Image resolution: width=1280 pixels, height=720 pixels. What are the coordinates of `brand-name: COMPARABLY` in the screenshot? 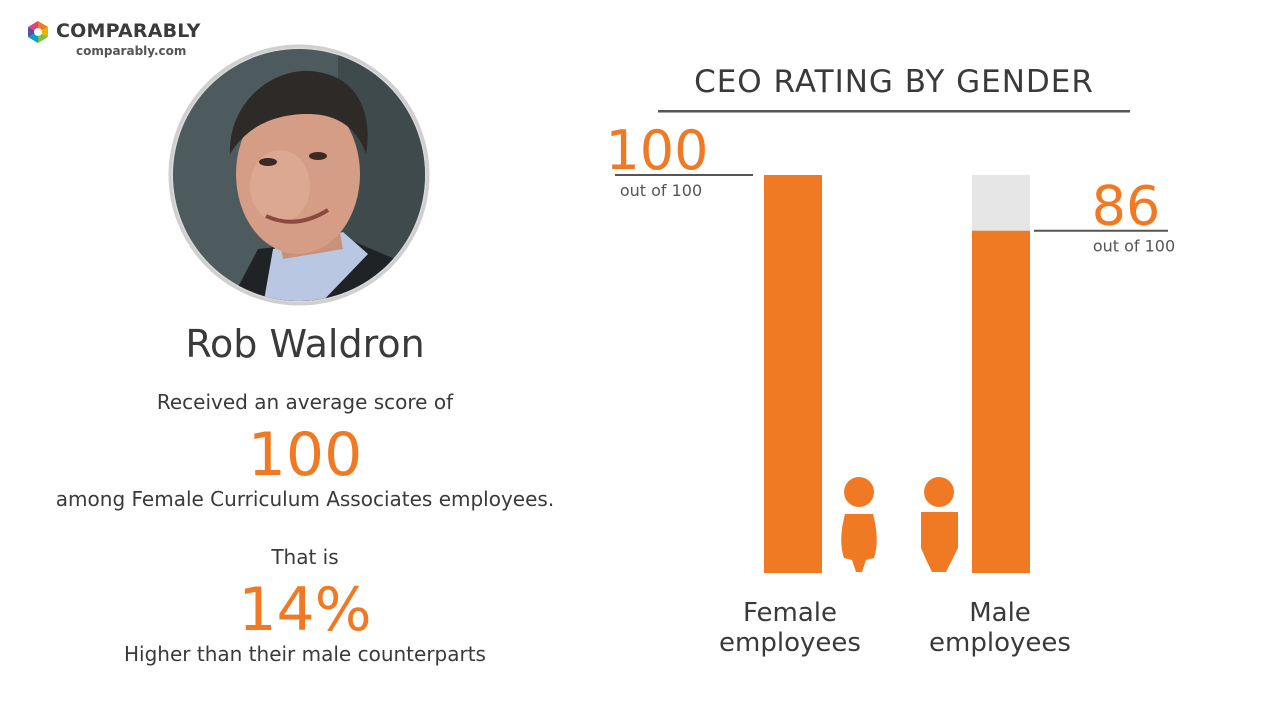 It's located at (128, 31).